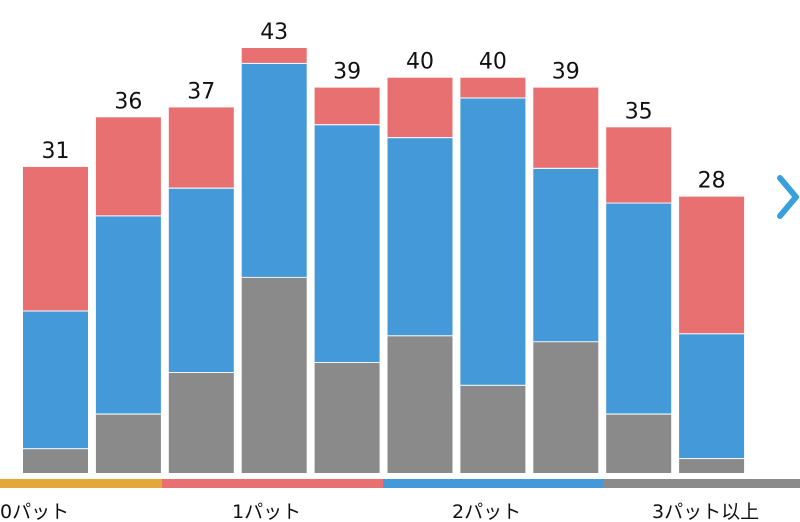  Describe the element at coordinates (400, 500) in the screenshot. I see `legend: 0パット 1パット 2パット 3パット以上` at that location.